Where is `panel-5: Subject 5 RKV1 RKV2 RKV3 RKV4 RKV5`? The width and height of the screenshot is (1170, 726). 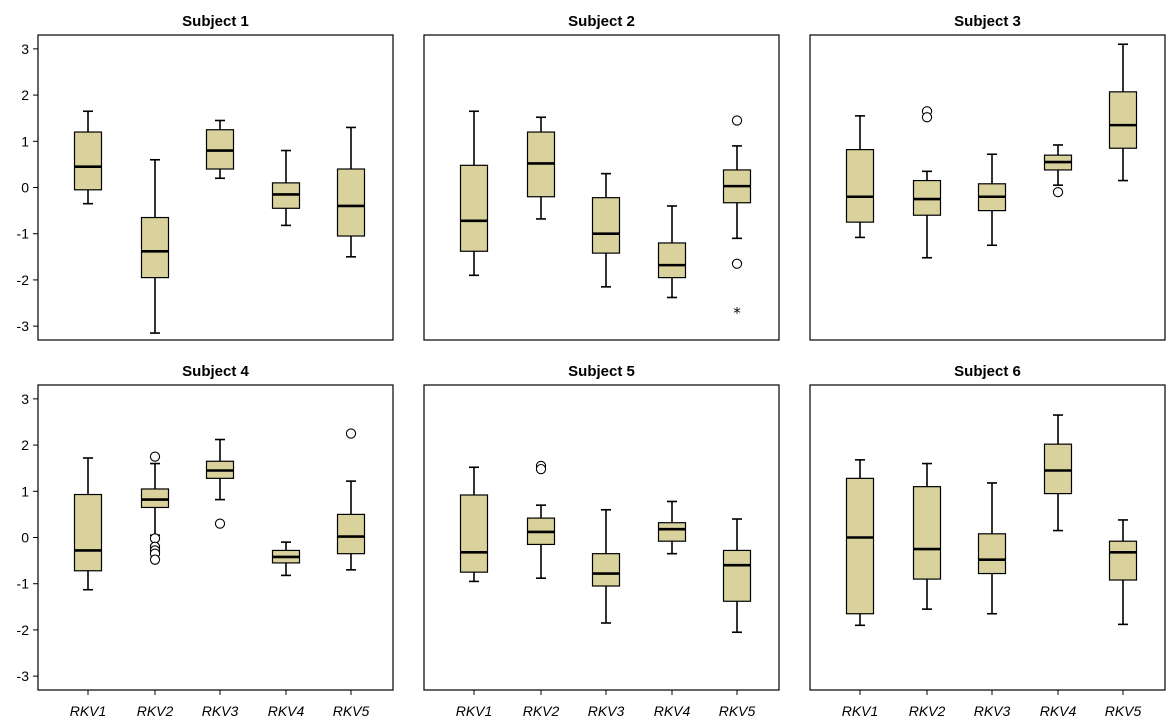
panel-5: Subject 5 RKV1 RKV2 RKV3 RKV4 RKV5 is located at coordinates (601, 541).